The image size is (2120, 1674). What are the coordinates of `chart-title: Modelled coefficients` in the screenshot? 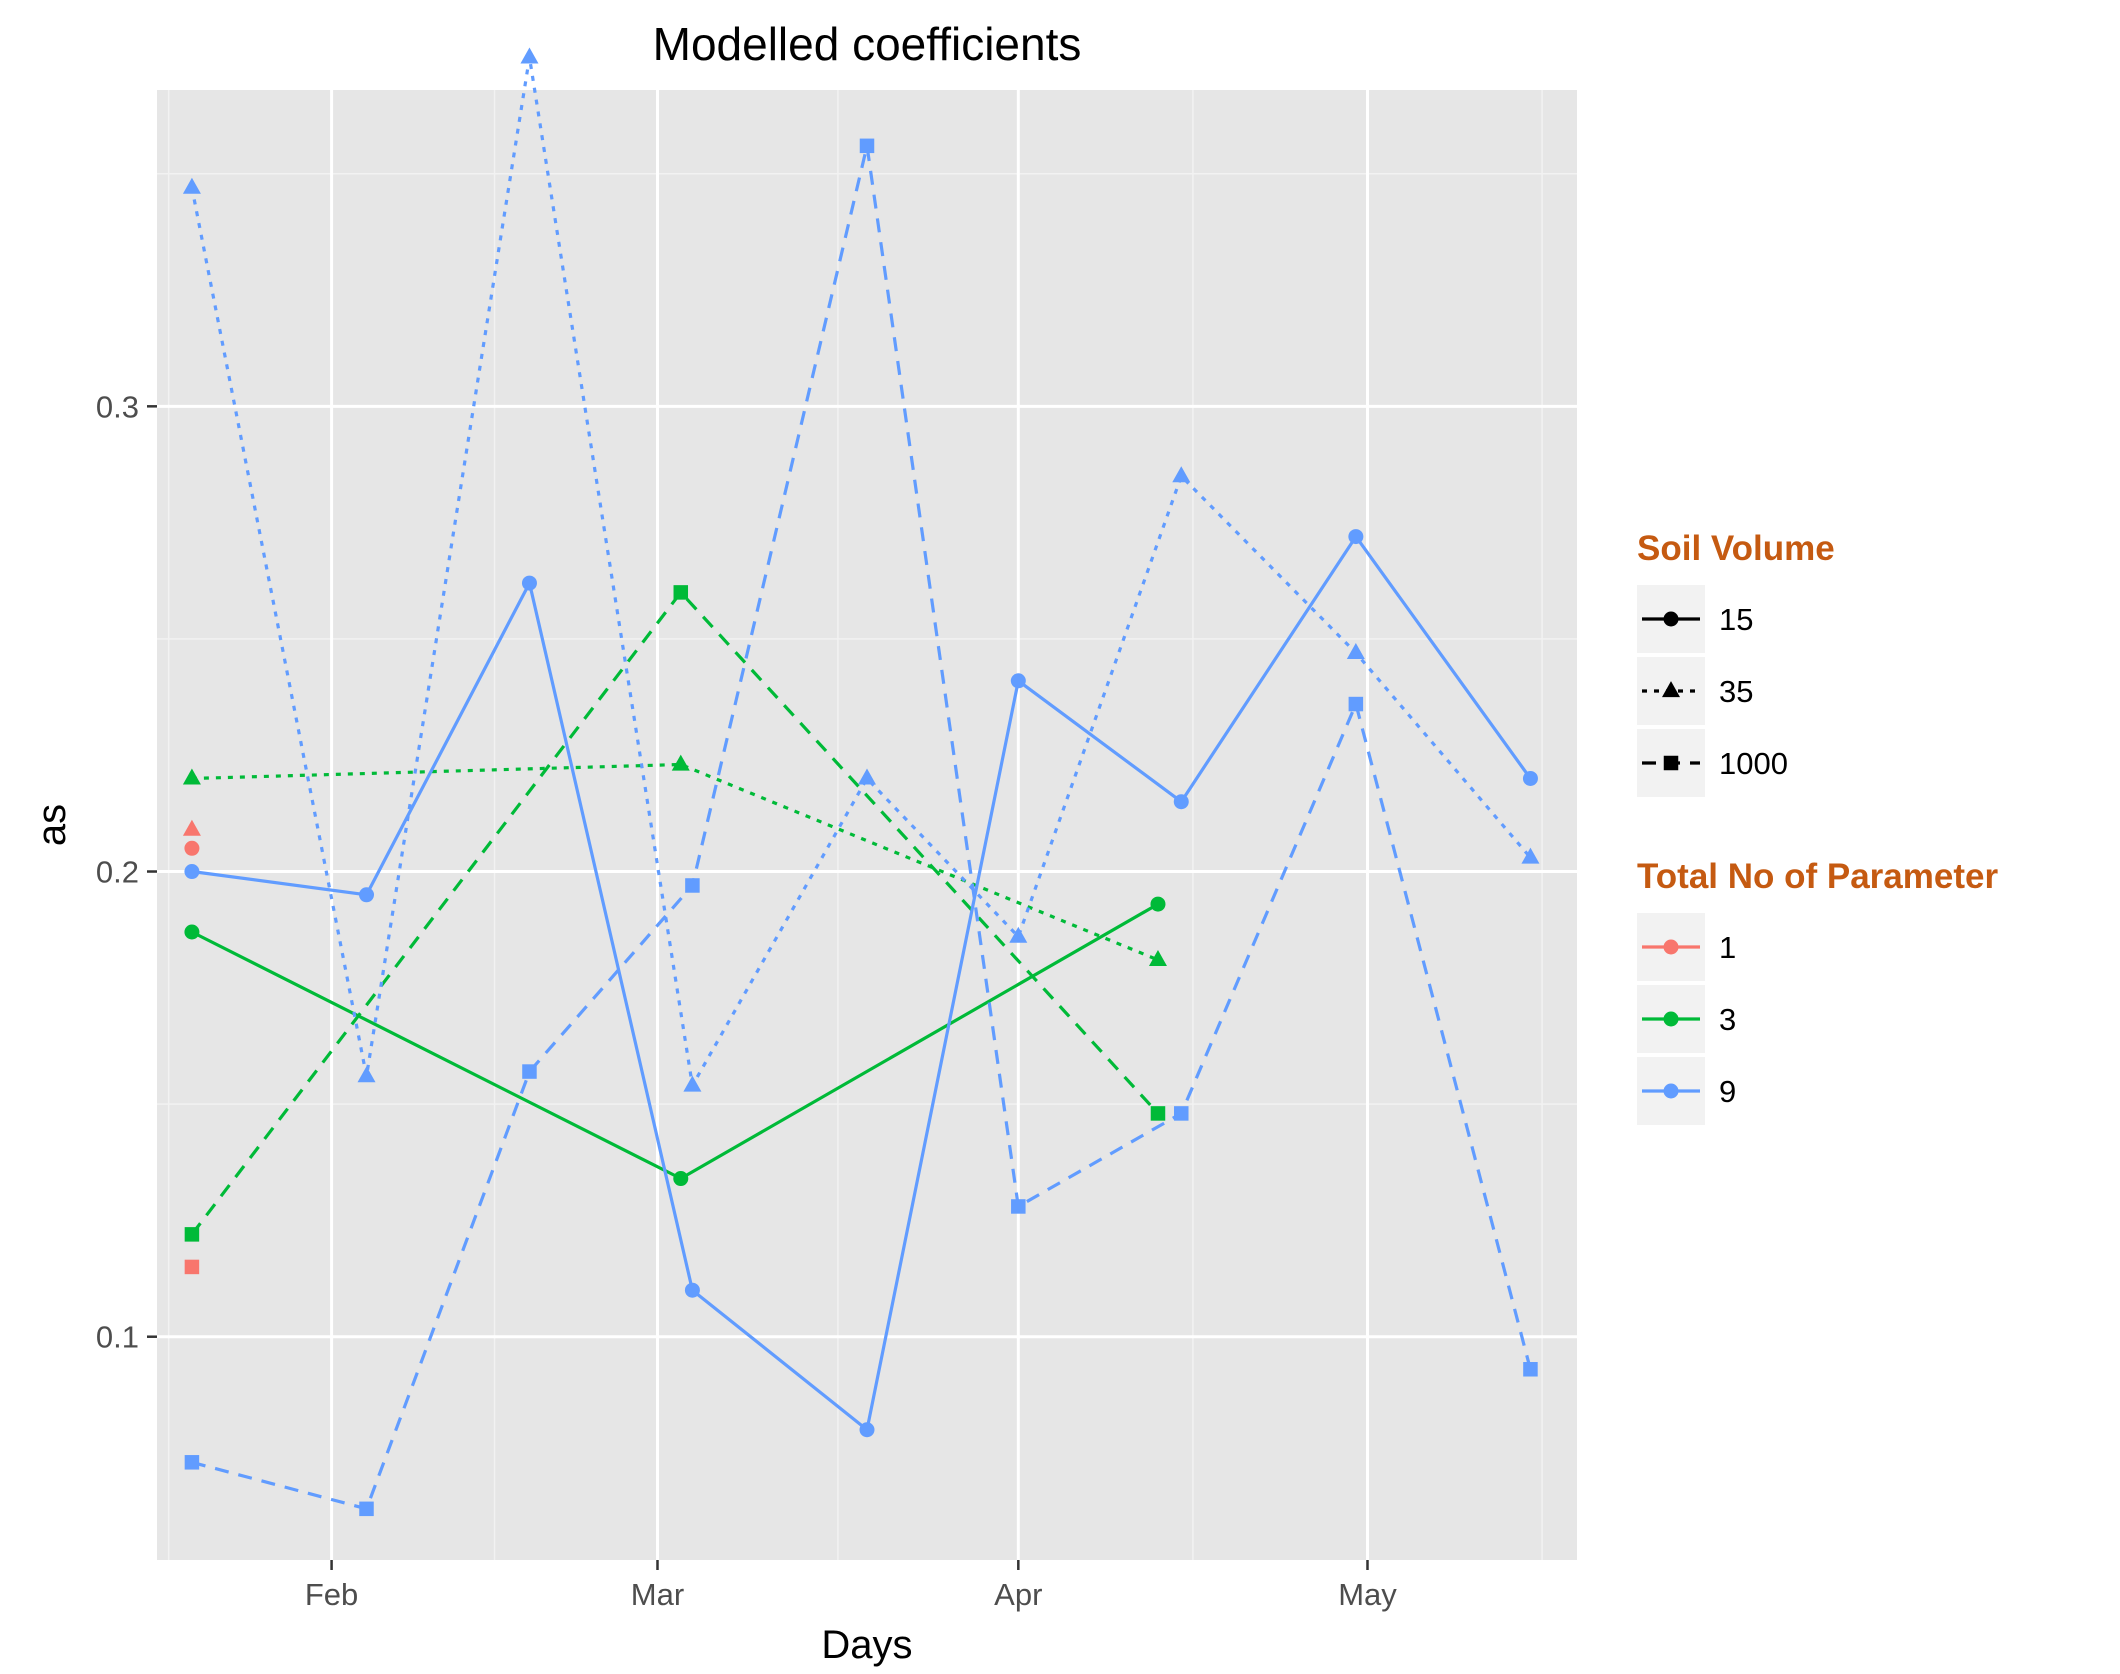 It's located at (867, 44).